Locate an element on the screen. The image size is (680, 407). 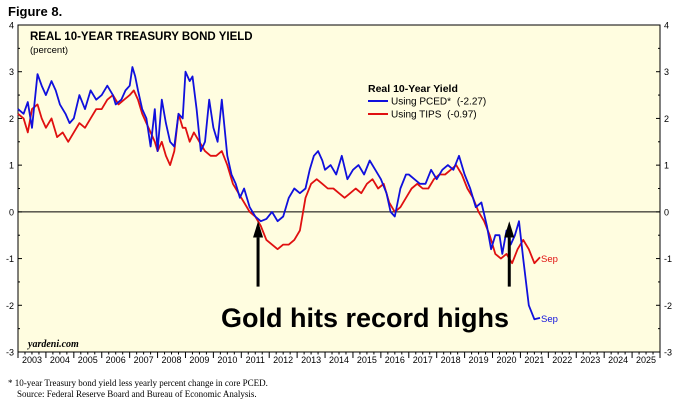
y-tick-label-right: 3 is located at coordinates (666, 72).